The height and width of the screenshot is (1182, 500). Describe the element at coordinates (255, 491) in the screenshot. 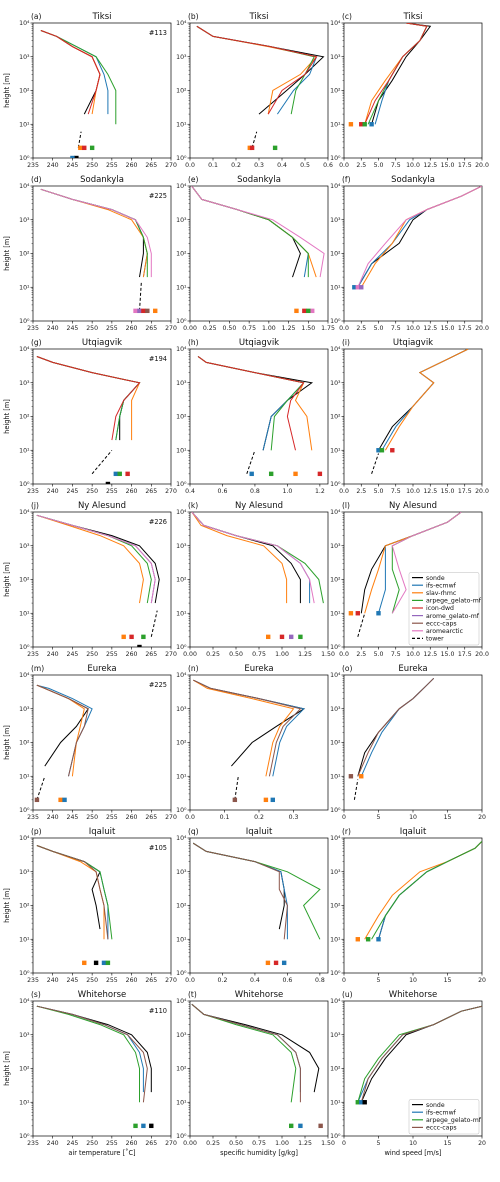

I see `x-tick-label: 0.8` at that location.